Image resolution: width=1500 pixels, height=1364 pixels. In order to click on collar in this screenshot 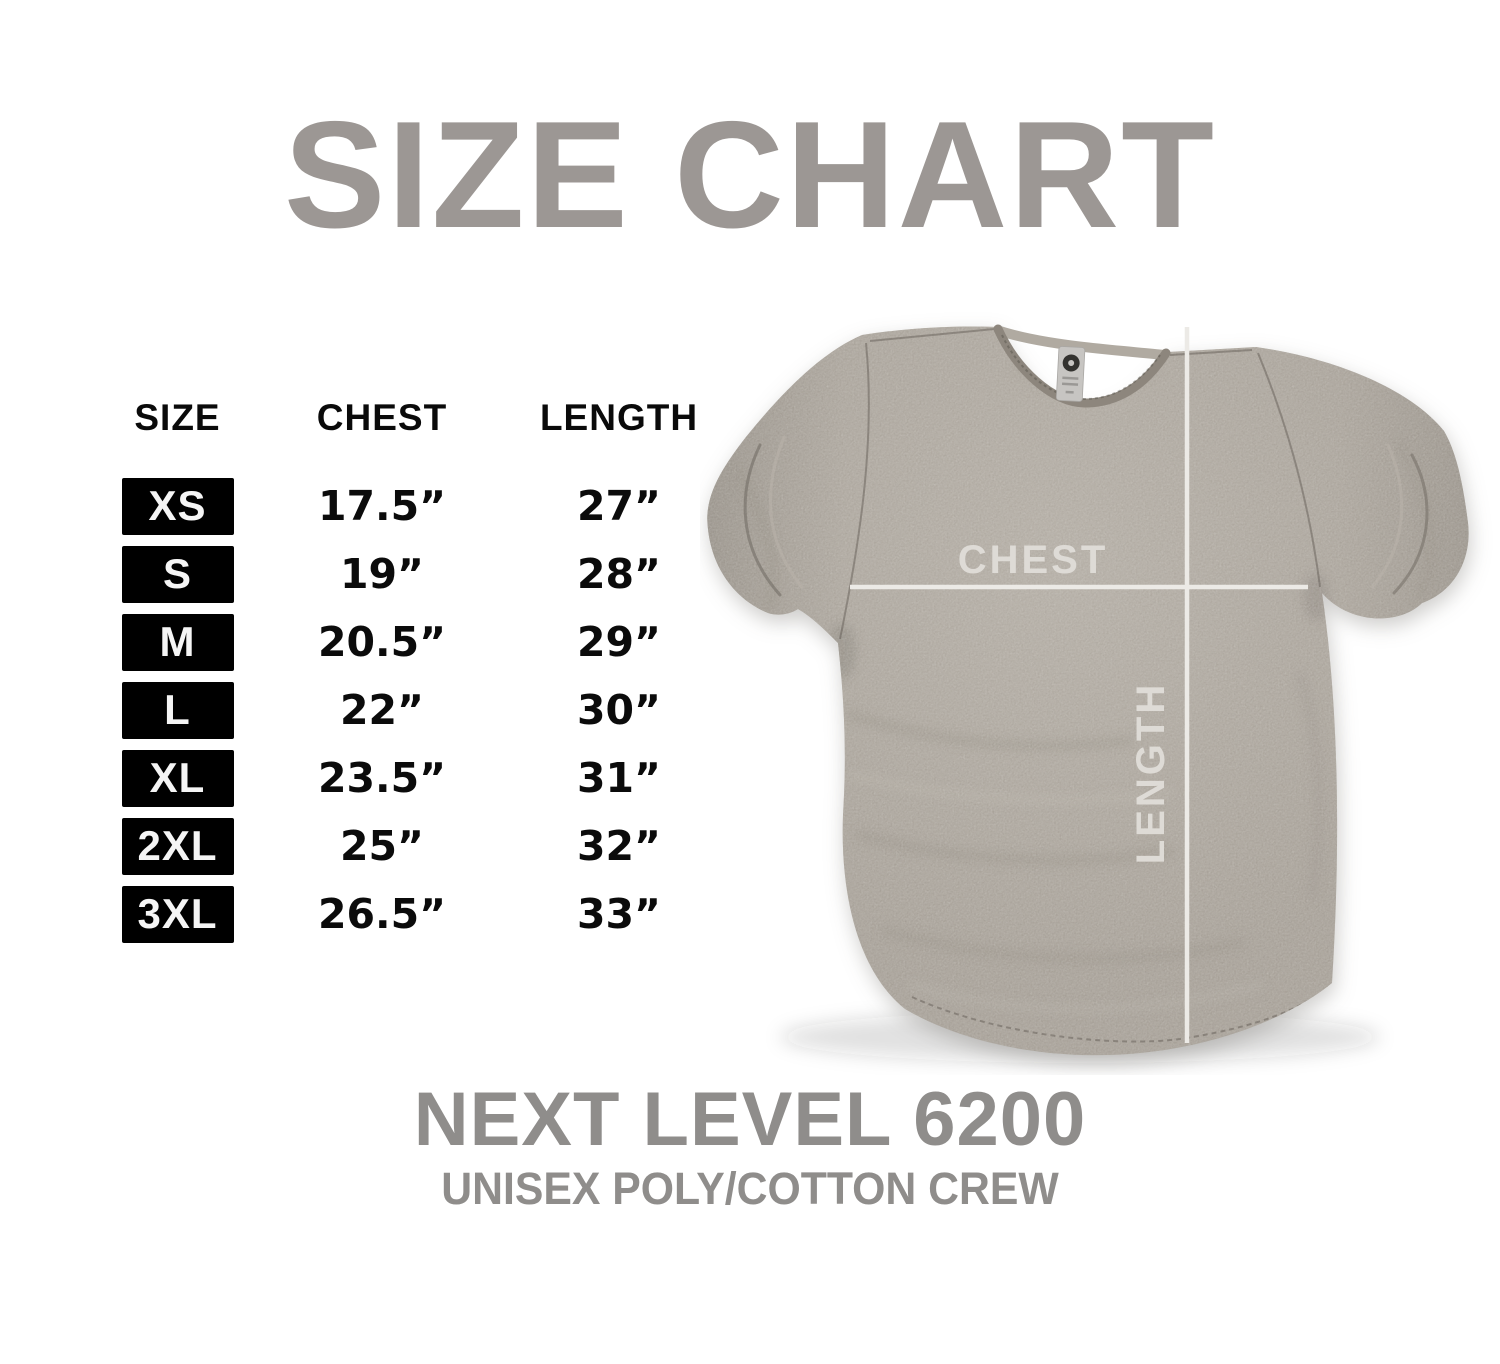, I will do `click(1082, 366)`.